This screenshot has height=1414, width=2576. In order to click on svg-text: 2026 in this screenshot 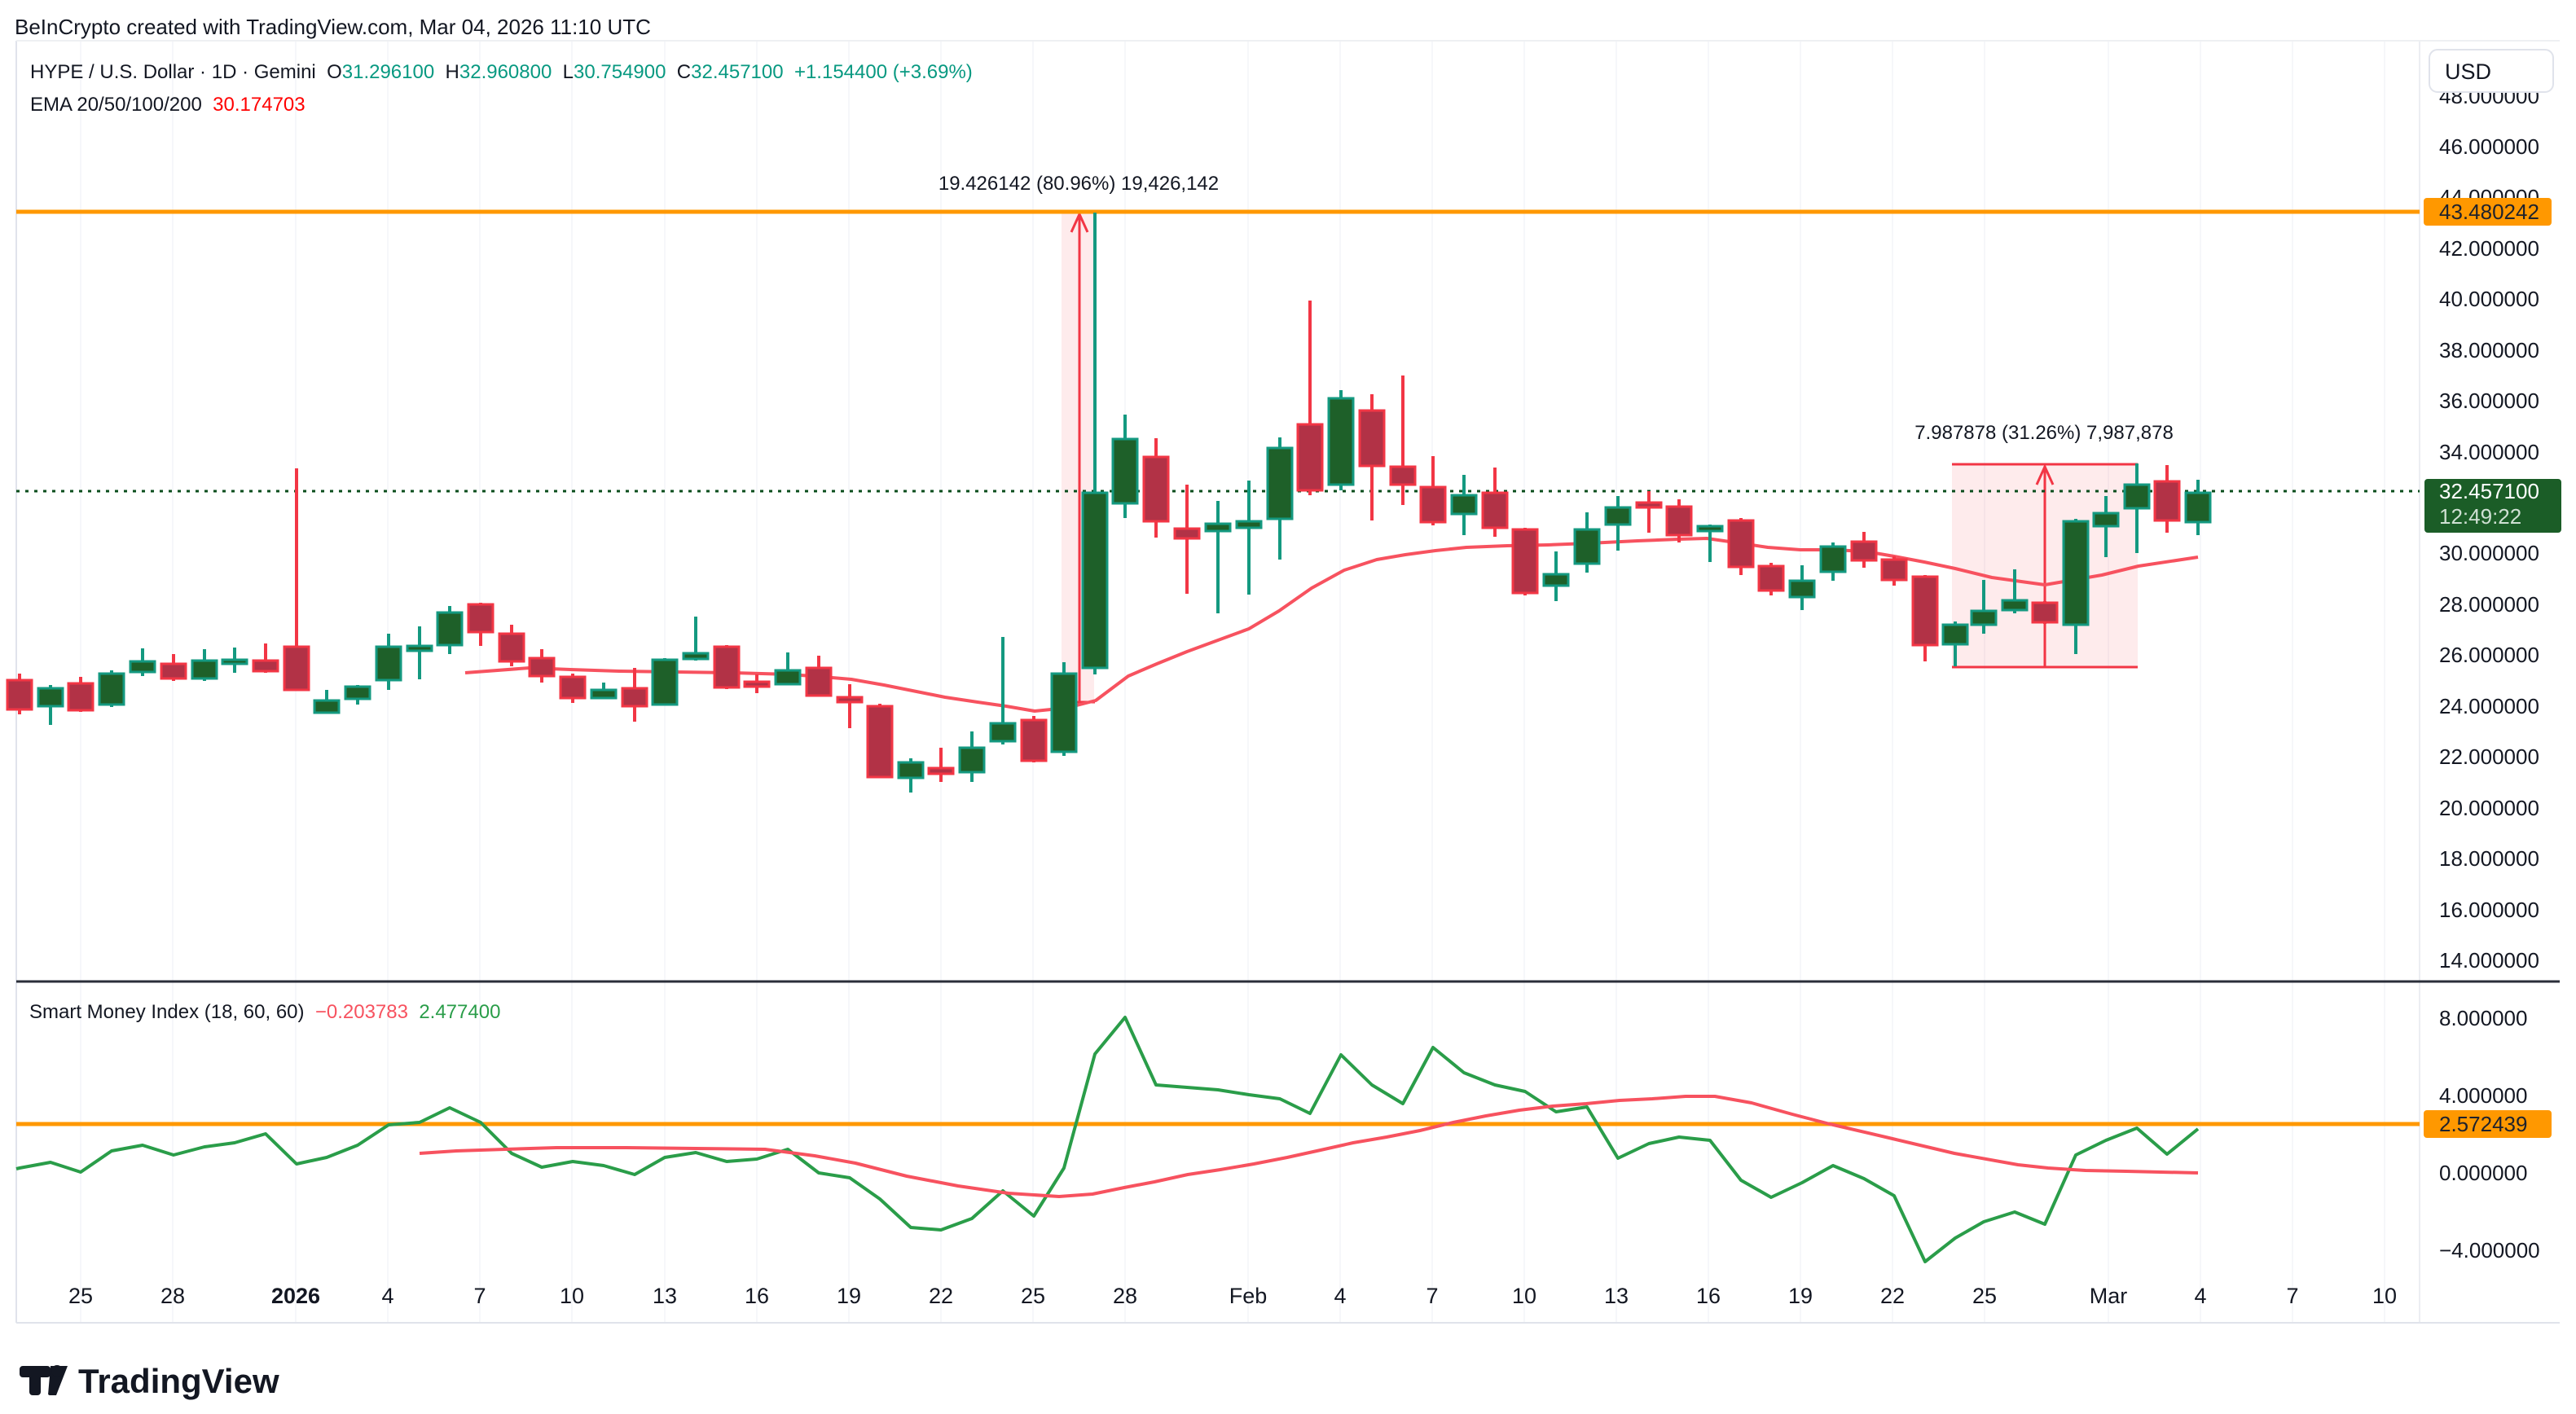, I will do `click(295, 1296)`.